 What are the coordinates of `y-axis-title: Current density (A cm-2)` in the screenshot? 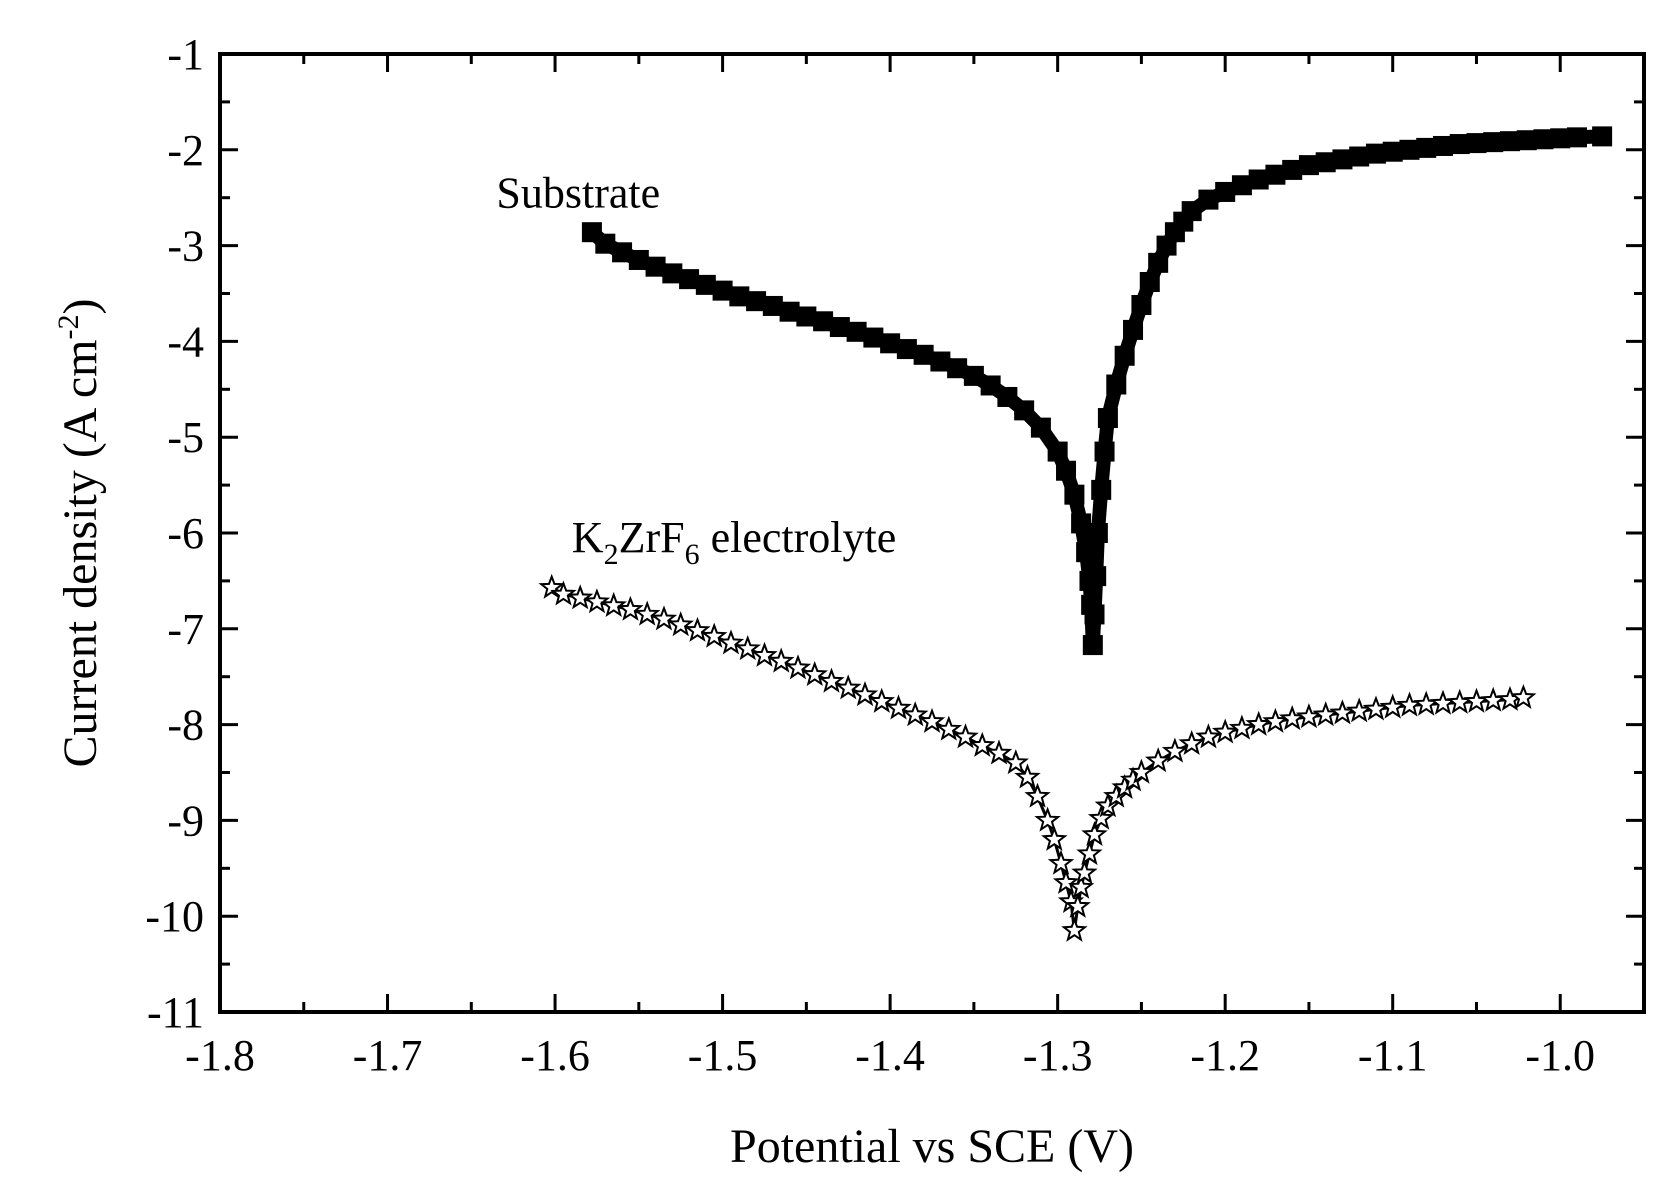 It's located at (79, 533).